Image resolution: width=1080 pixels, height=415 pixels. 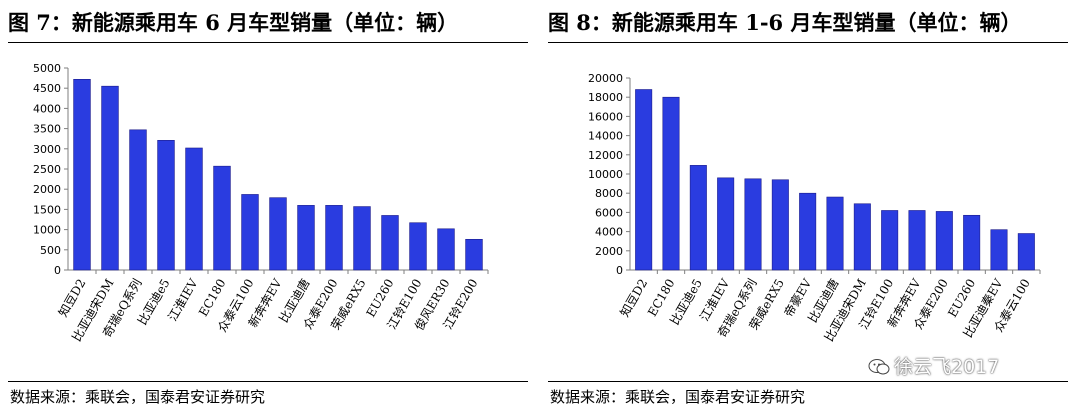 I want to click on y-tick-label: 3000, so click(x=47, y=149).